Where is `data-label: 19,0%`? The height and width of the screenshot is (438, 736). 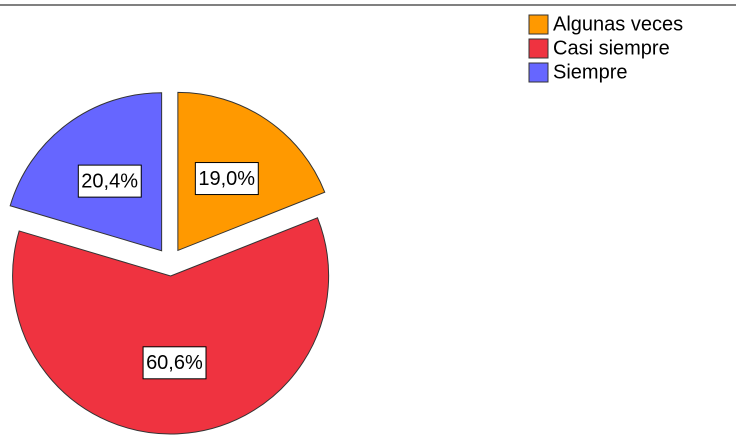 data-label: 19,0% is located at coordinates (226, 179).